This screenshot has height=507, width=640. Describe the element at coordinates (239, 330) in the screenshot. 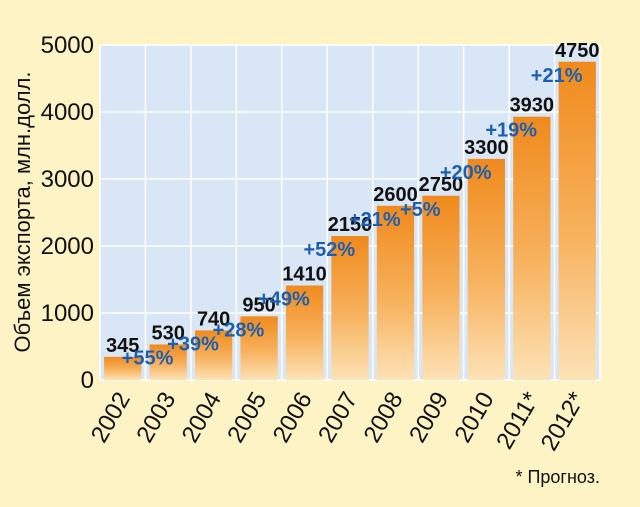

I see `growth-label: +28%` at that location.